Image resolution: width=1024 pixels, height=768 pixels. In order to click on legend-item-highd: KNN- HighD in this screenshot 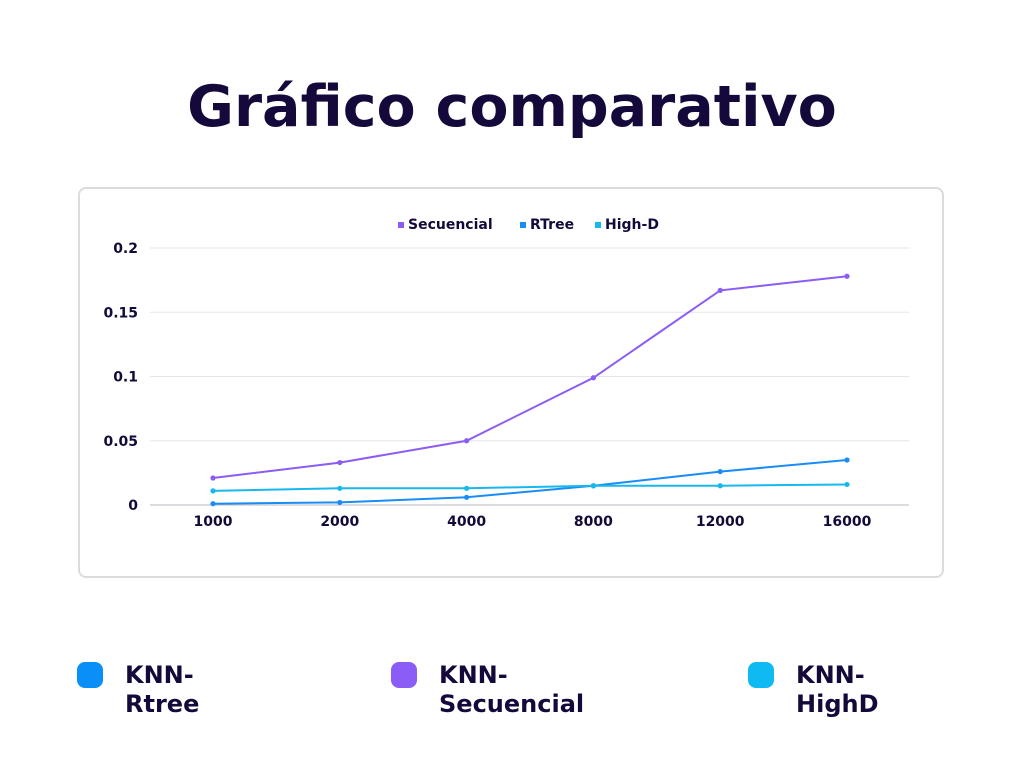, I will do `click(813, 690)`.